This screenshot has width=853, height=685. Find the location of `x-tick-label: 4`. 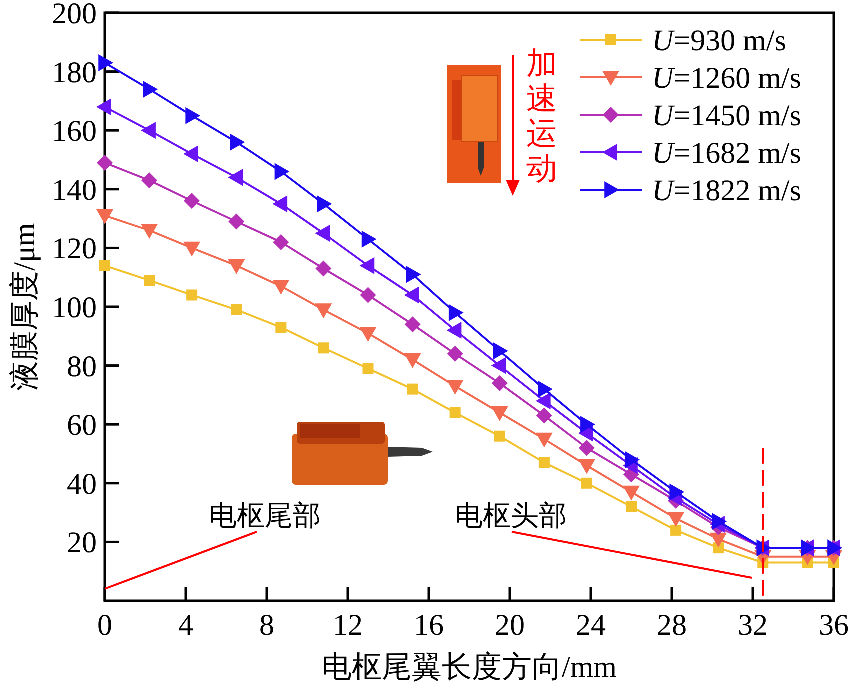

x-tick-label: 4 is located at coordinates (186, 625).